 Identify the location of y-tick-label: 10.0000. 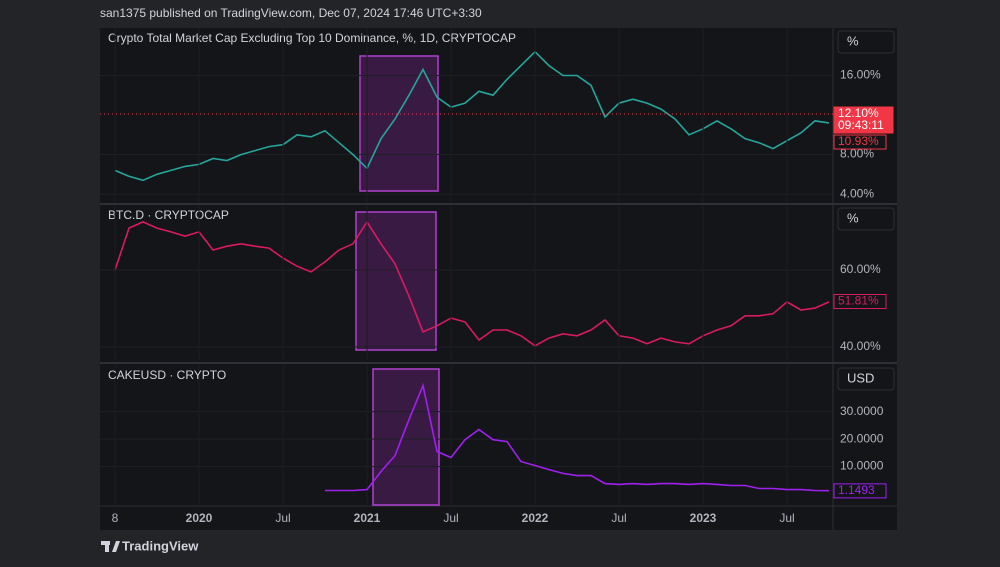
(862, 466).